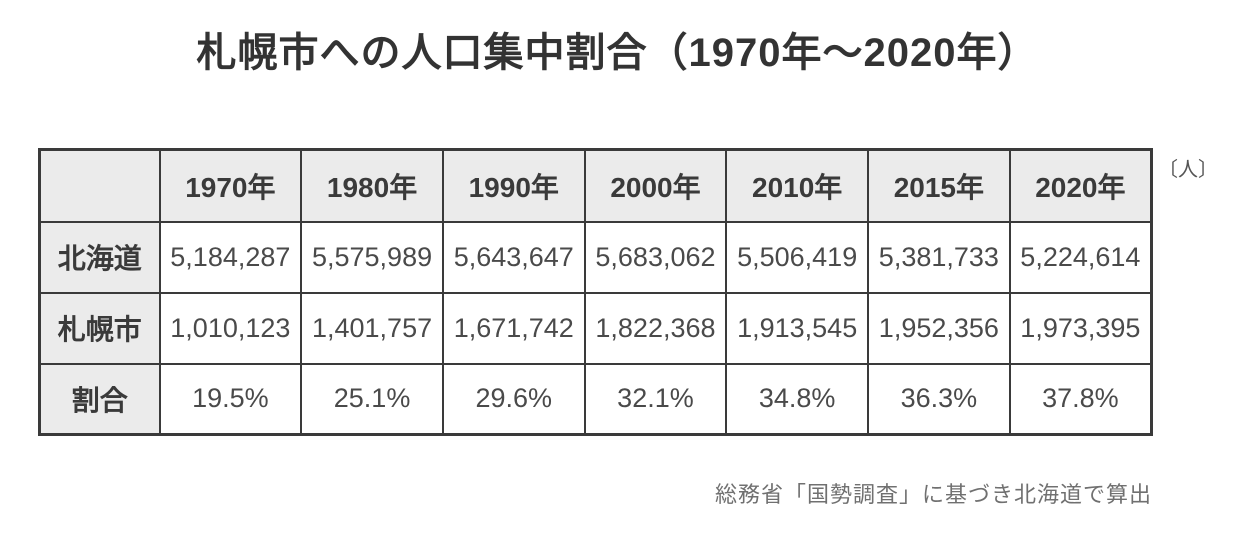 The width and height of the screenshot is (1235, 536). Describe the element at coordinates (513, 185) in the screenshot. I see `year-header-1990: 1990年` at that location.